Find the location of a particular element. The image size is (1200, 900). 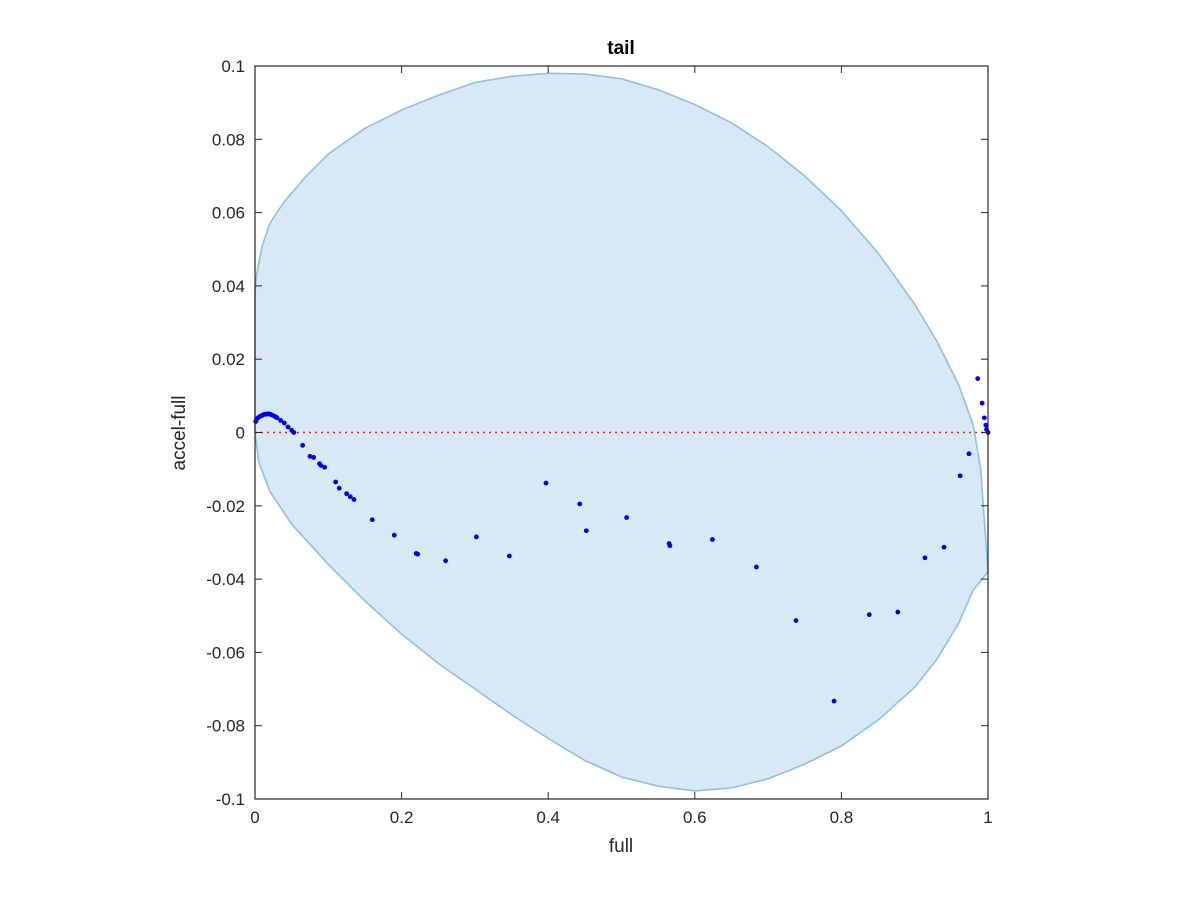

y-tick-label: 0.02 is located at coordinates (228, 359).